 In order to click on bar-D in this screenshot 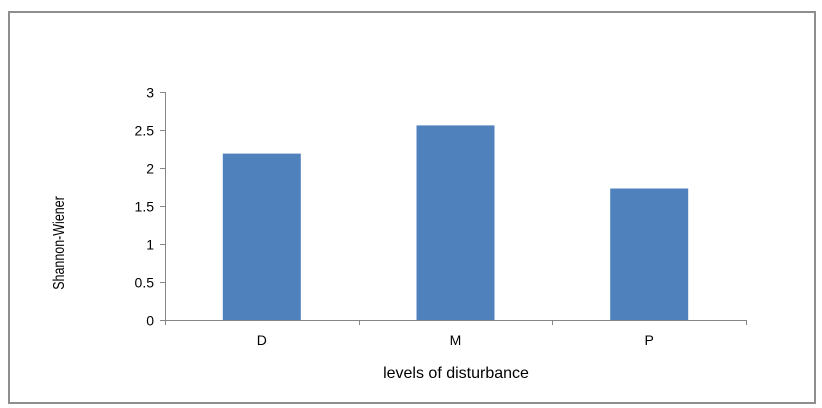, I will do `click(261, 236)`.